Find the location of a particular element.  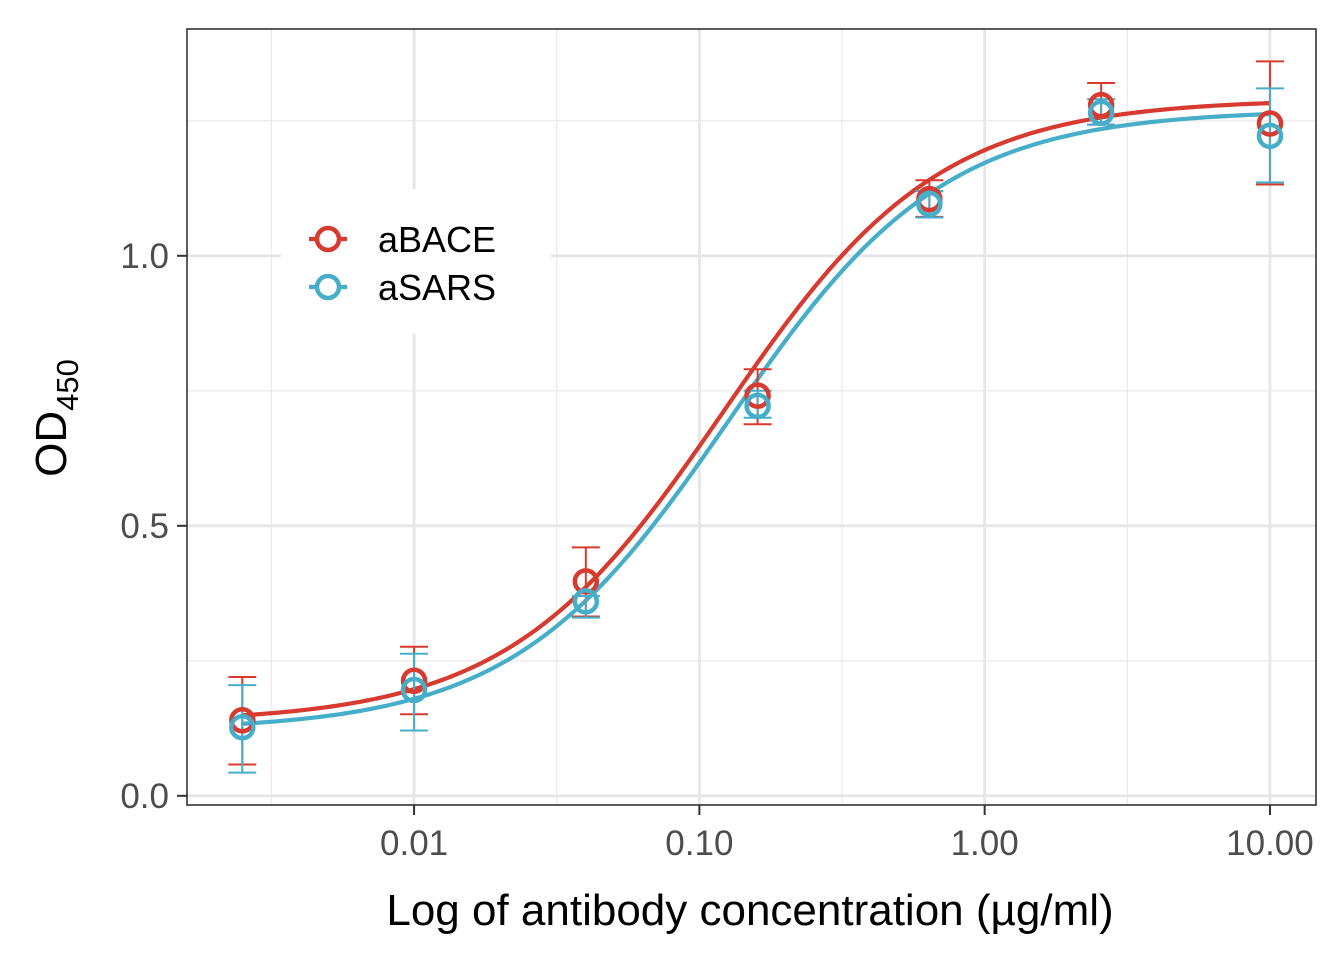

y-axis-label: OD450 is located at coordinates (56, 418).